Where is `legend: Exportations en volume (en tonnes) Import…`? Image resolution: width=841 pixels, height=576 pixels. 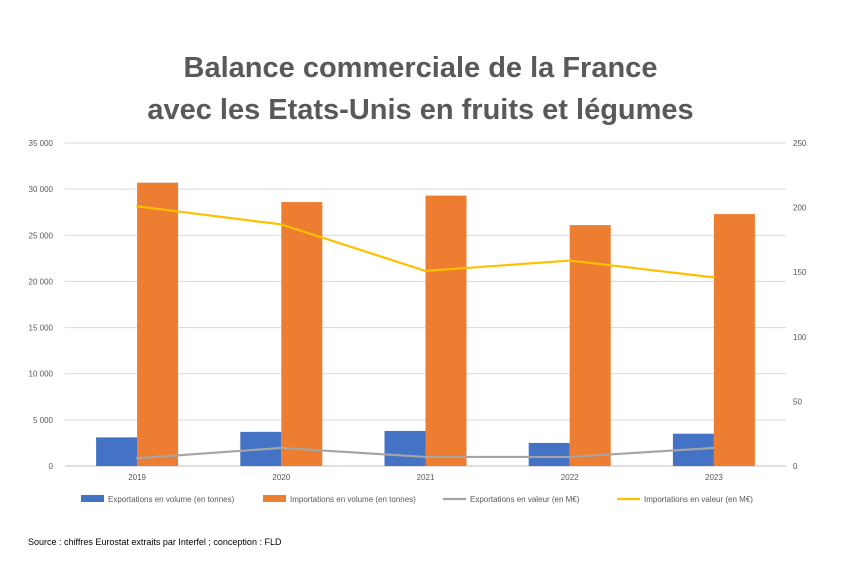 legend: Exportations en volume (en tonnes) Import… is located at coordinates (417, 499).